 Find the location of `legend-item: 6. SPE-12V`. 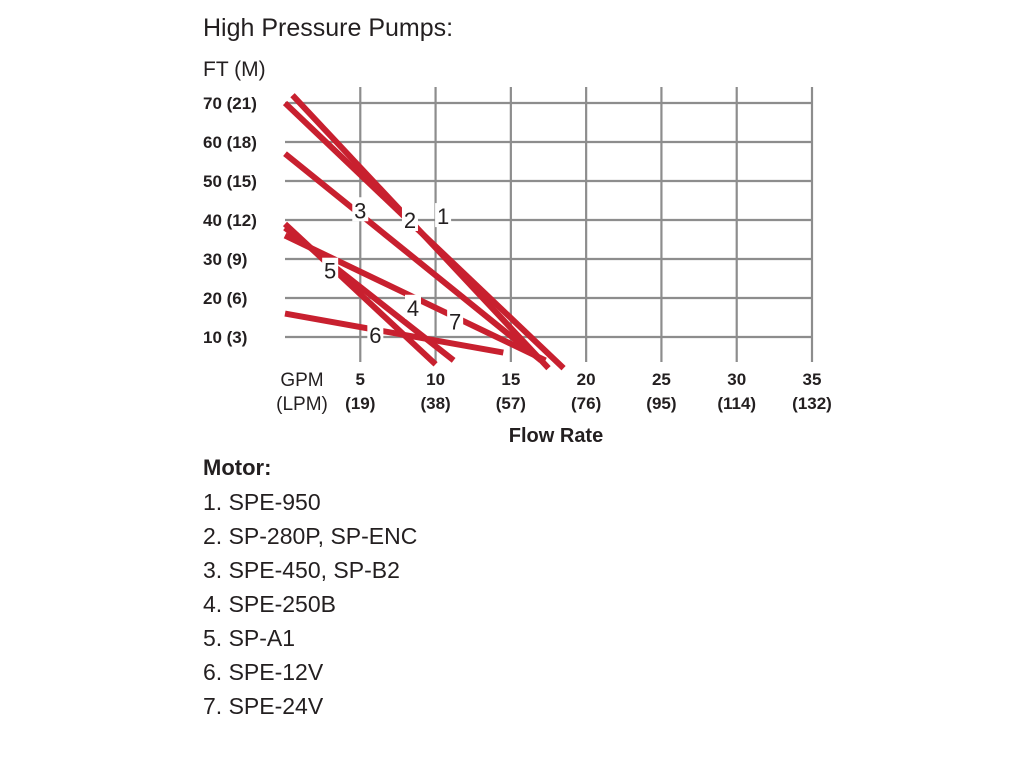

legend-item: 6. SPE-12V is located at coordinates (263, 672).